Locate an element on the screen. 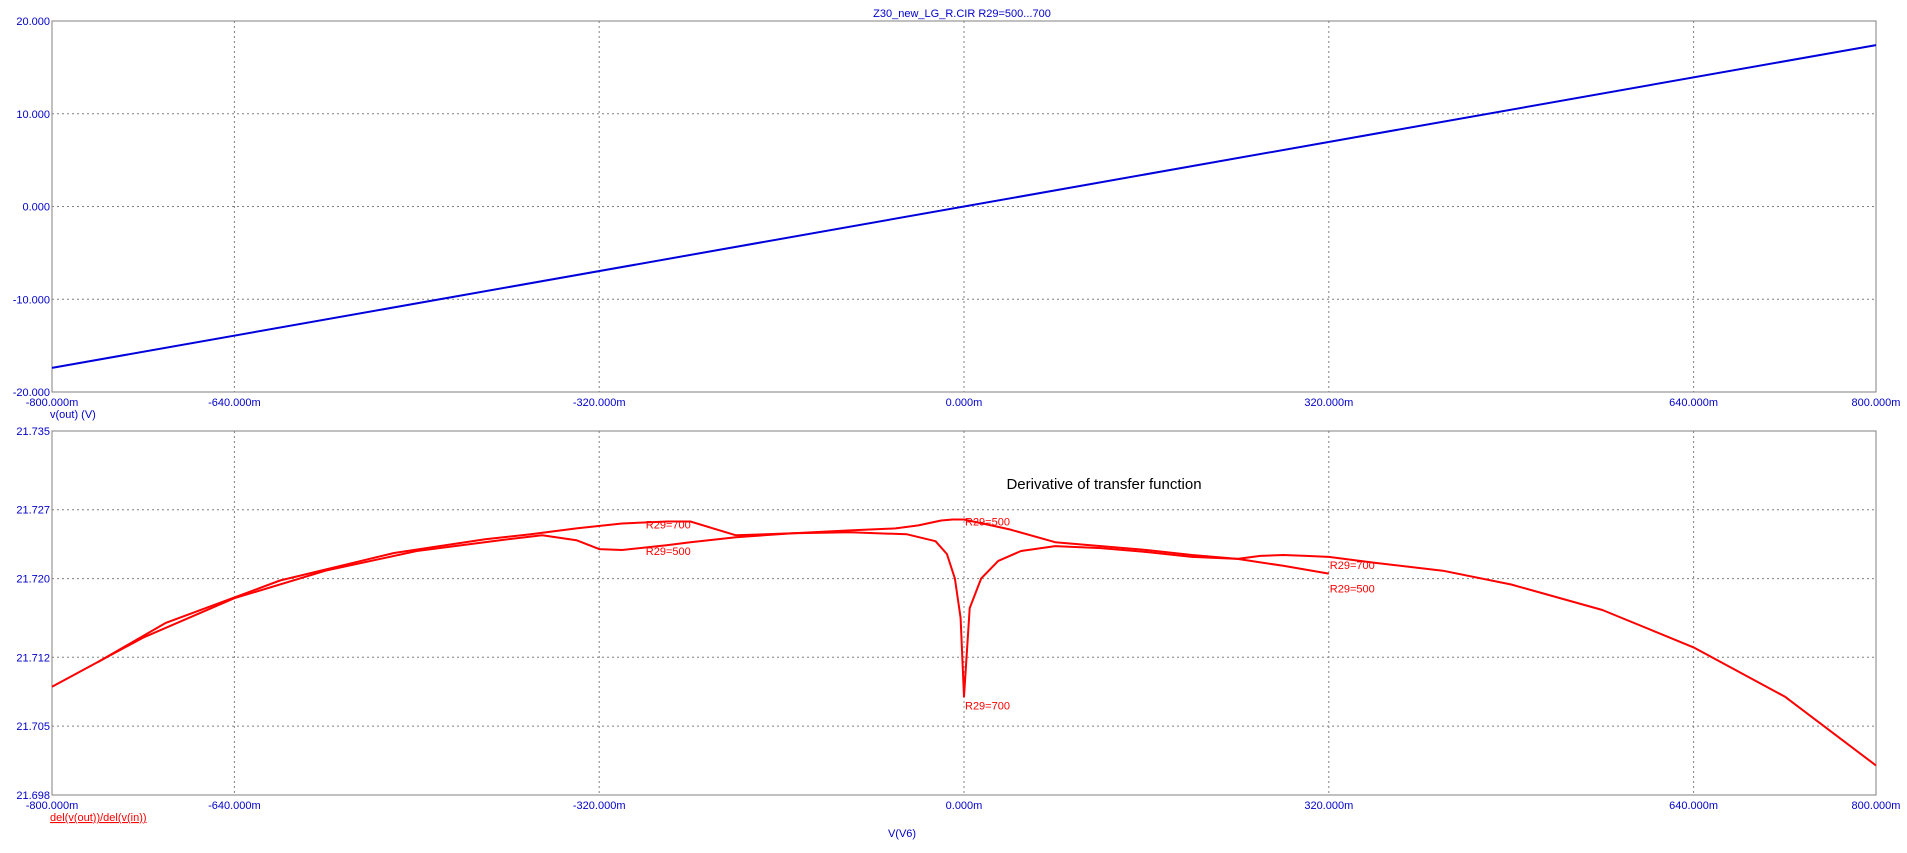 This screenshot has height=853, width=1907. x-axis-label: V(V6) is located at coordinates (902, 834).